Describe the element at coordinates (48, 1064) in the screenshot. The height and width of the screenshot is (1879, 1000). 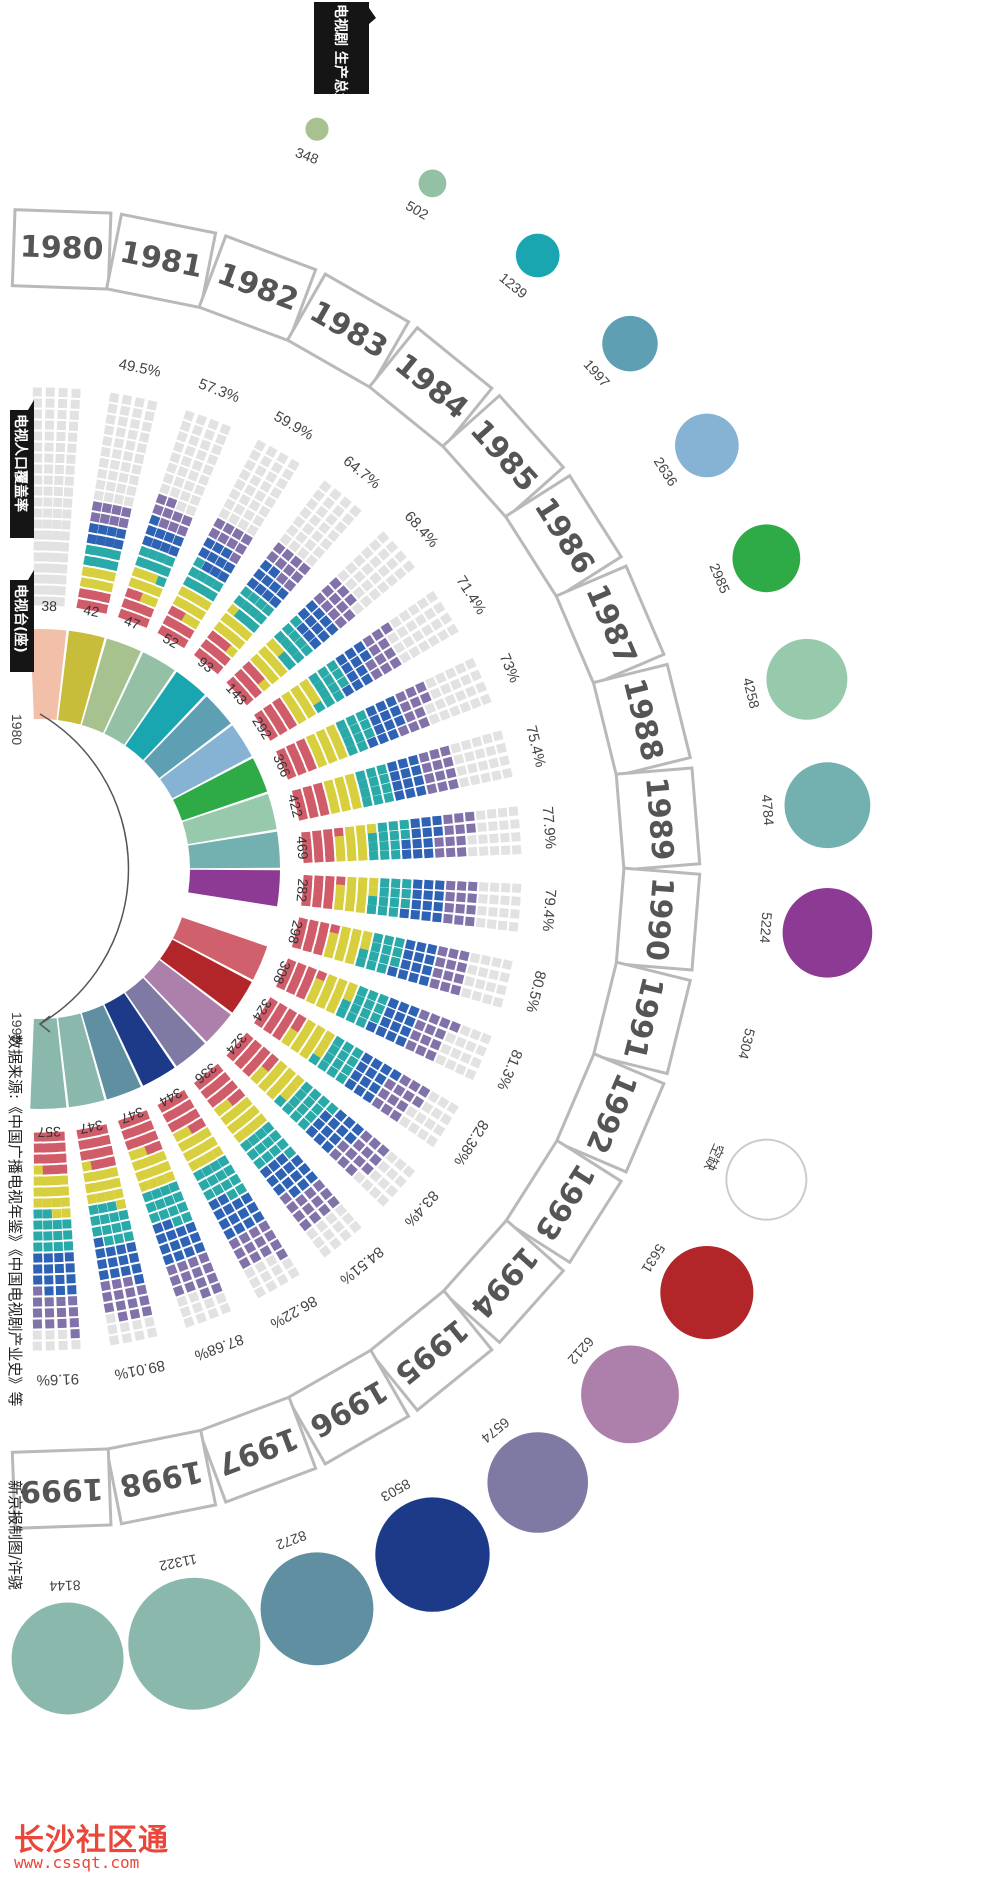
I see `station-ring-segment` at that location.